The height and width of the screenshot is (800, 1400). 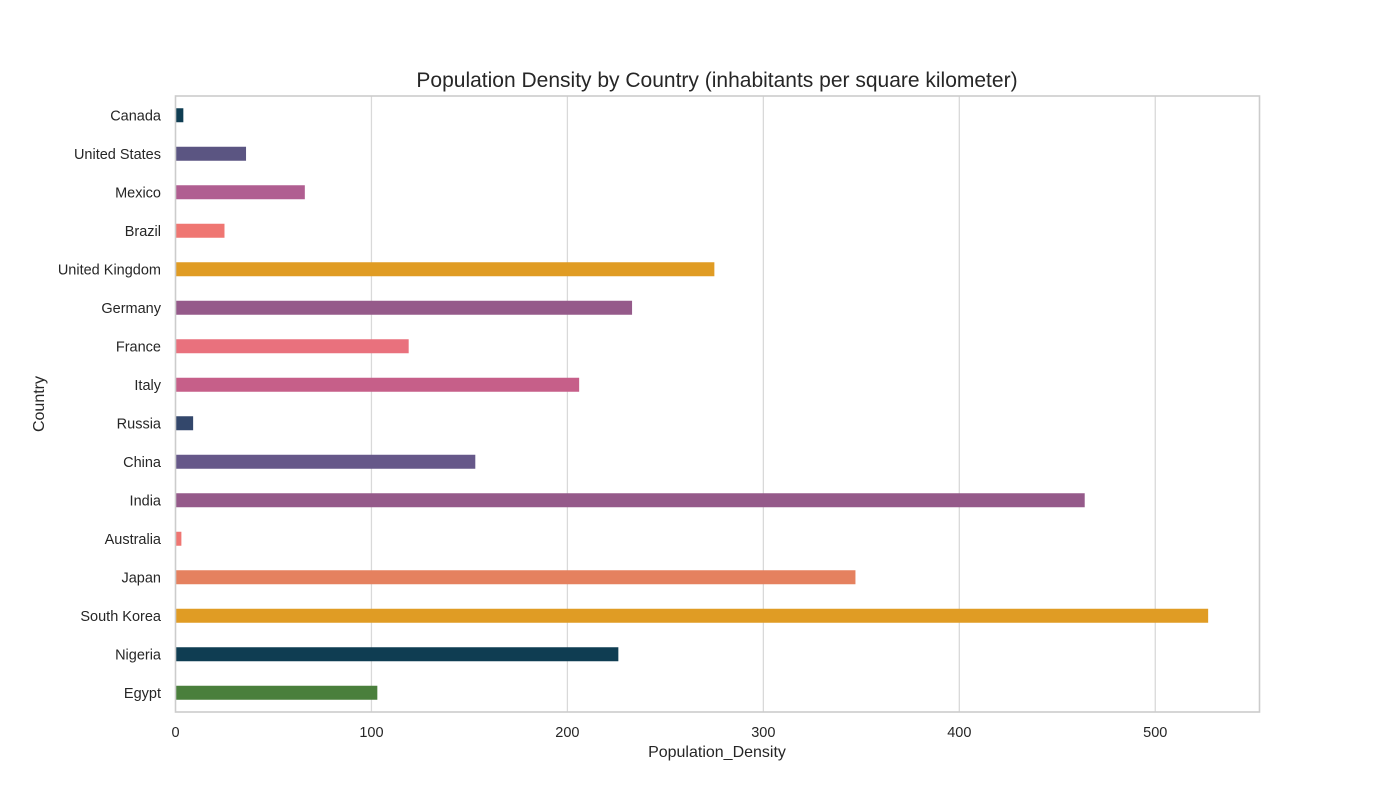 What do you see at coordinates (1155, 733) in the screenshot?
I see `x-tick-label: 500` at bounding box center [1155, 733].